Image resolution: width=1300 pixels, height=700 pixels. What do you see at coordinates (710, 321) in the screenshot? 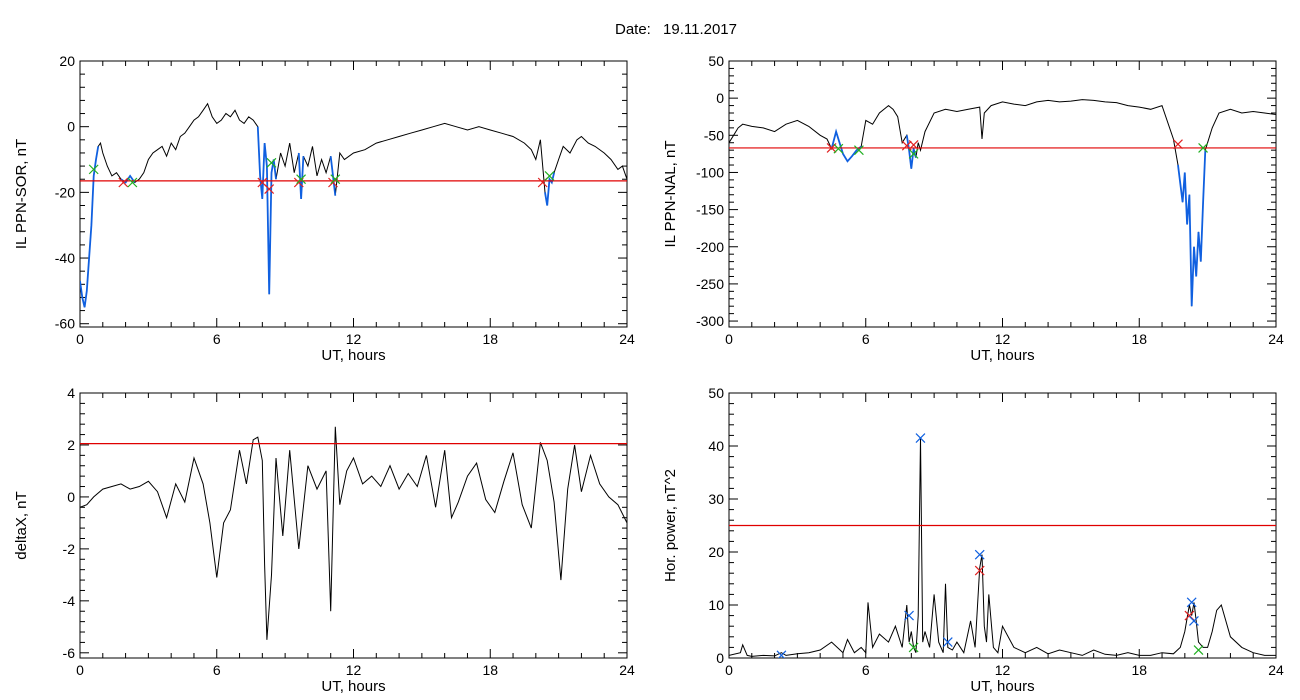
I see `y-tick-label: -300` at bounding box center [710, 321].